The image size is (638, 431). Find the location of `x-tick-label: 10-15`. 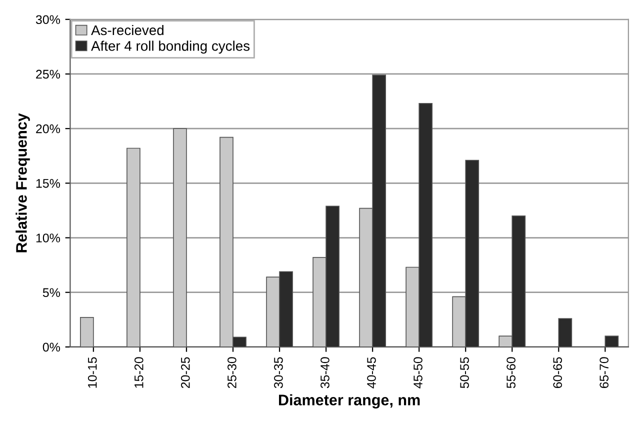

x-tick-label: 10-15 is located at coordinates (92, 372).